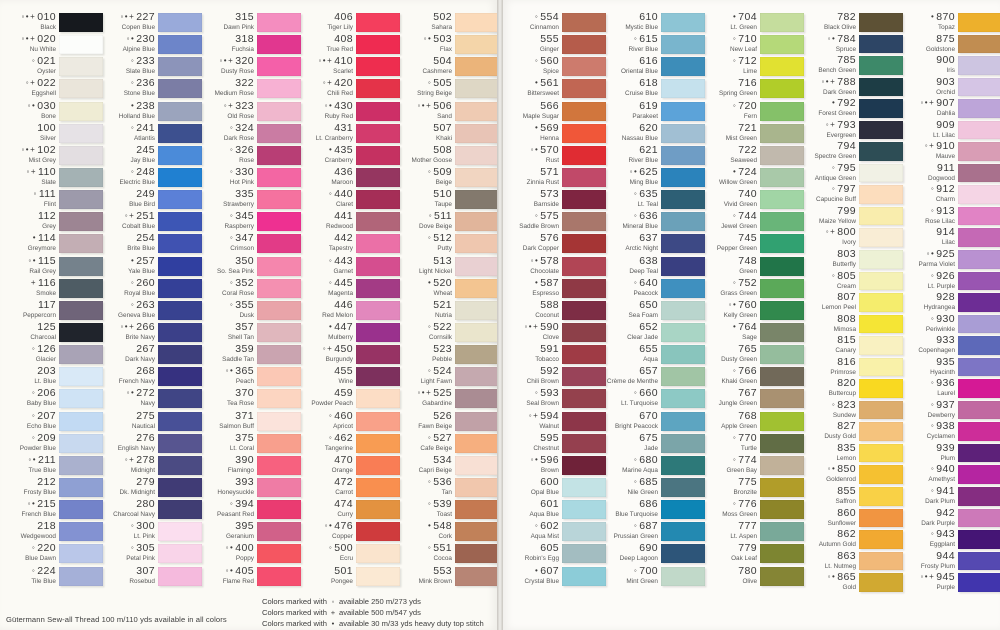 The height and width of the screenshot is (630, 1000). Describe the element at coordinates (152, 421) in the screenshot. I see `color-entry-275: 275 Nautical` at that location.